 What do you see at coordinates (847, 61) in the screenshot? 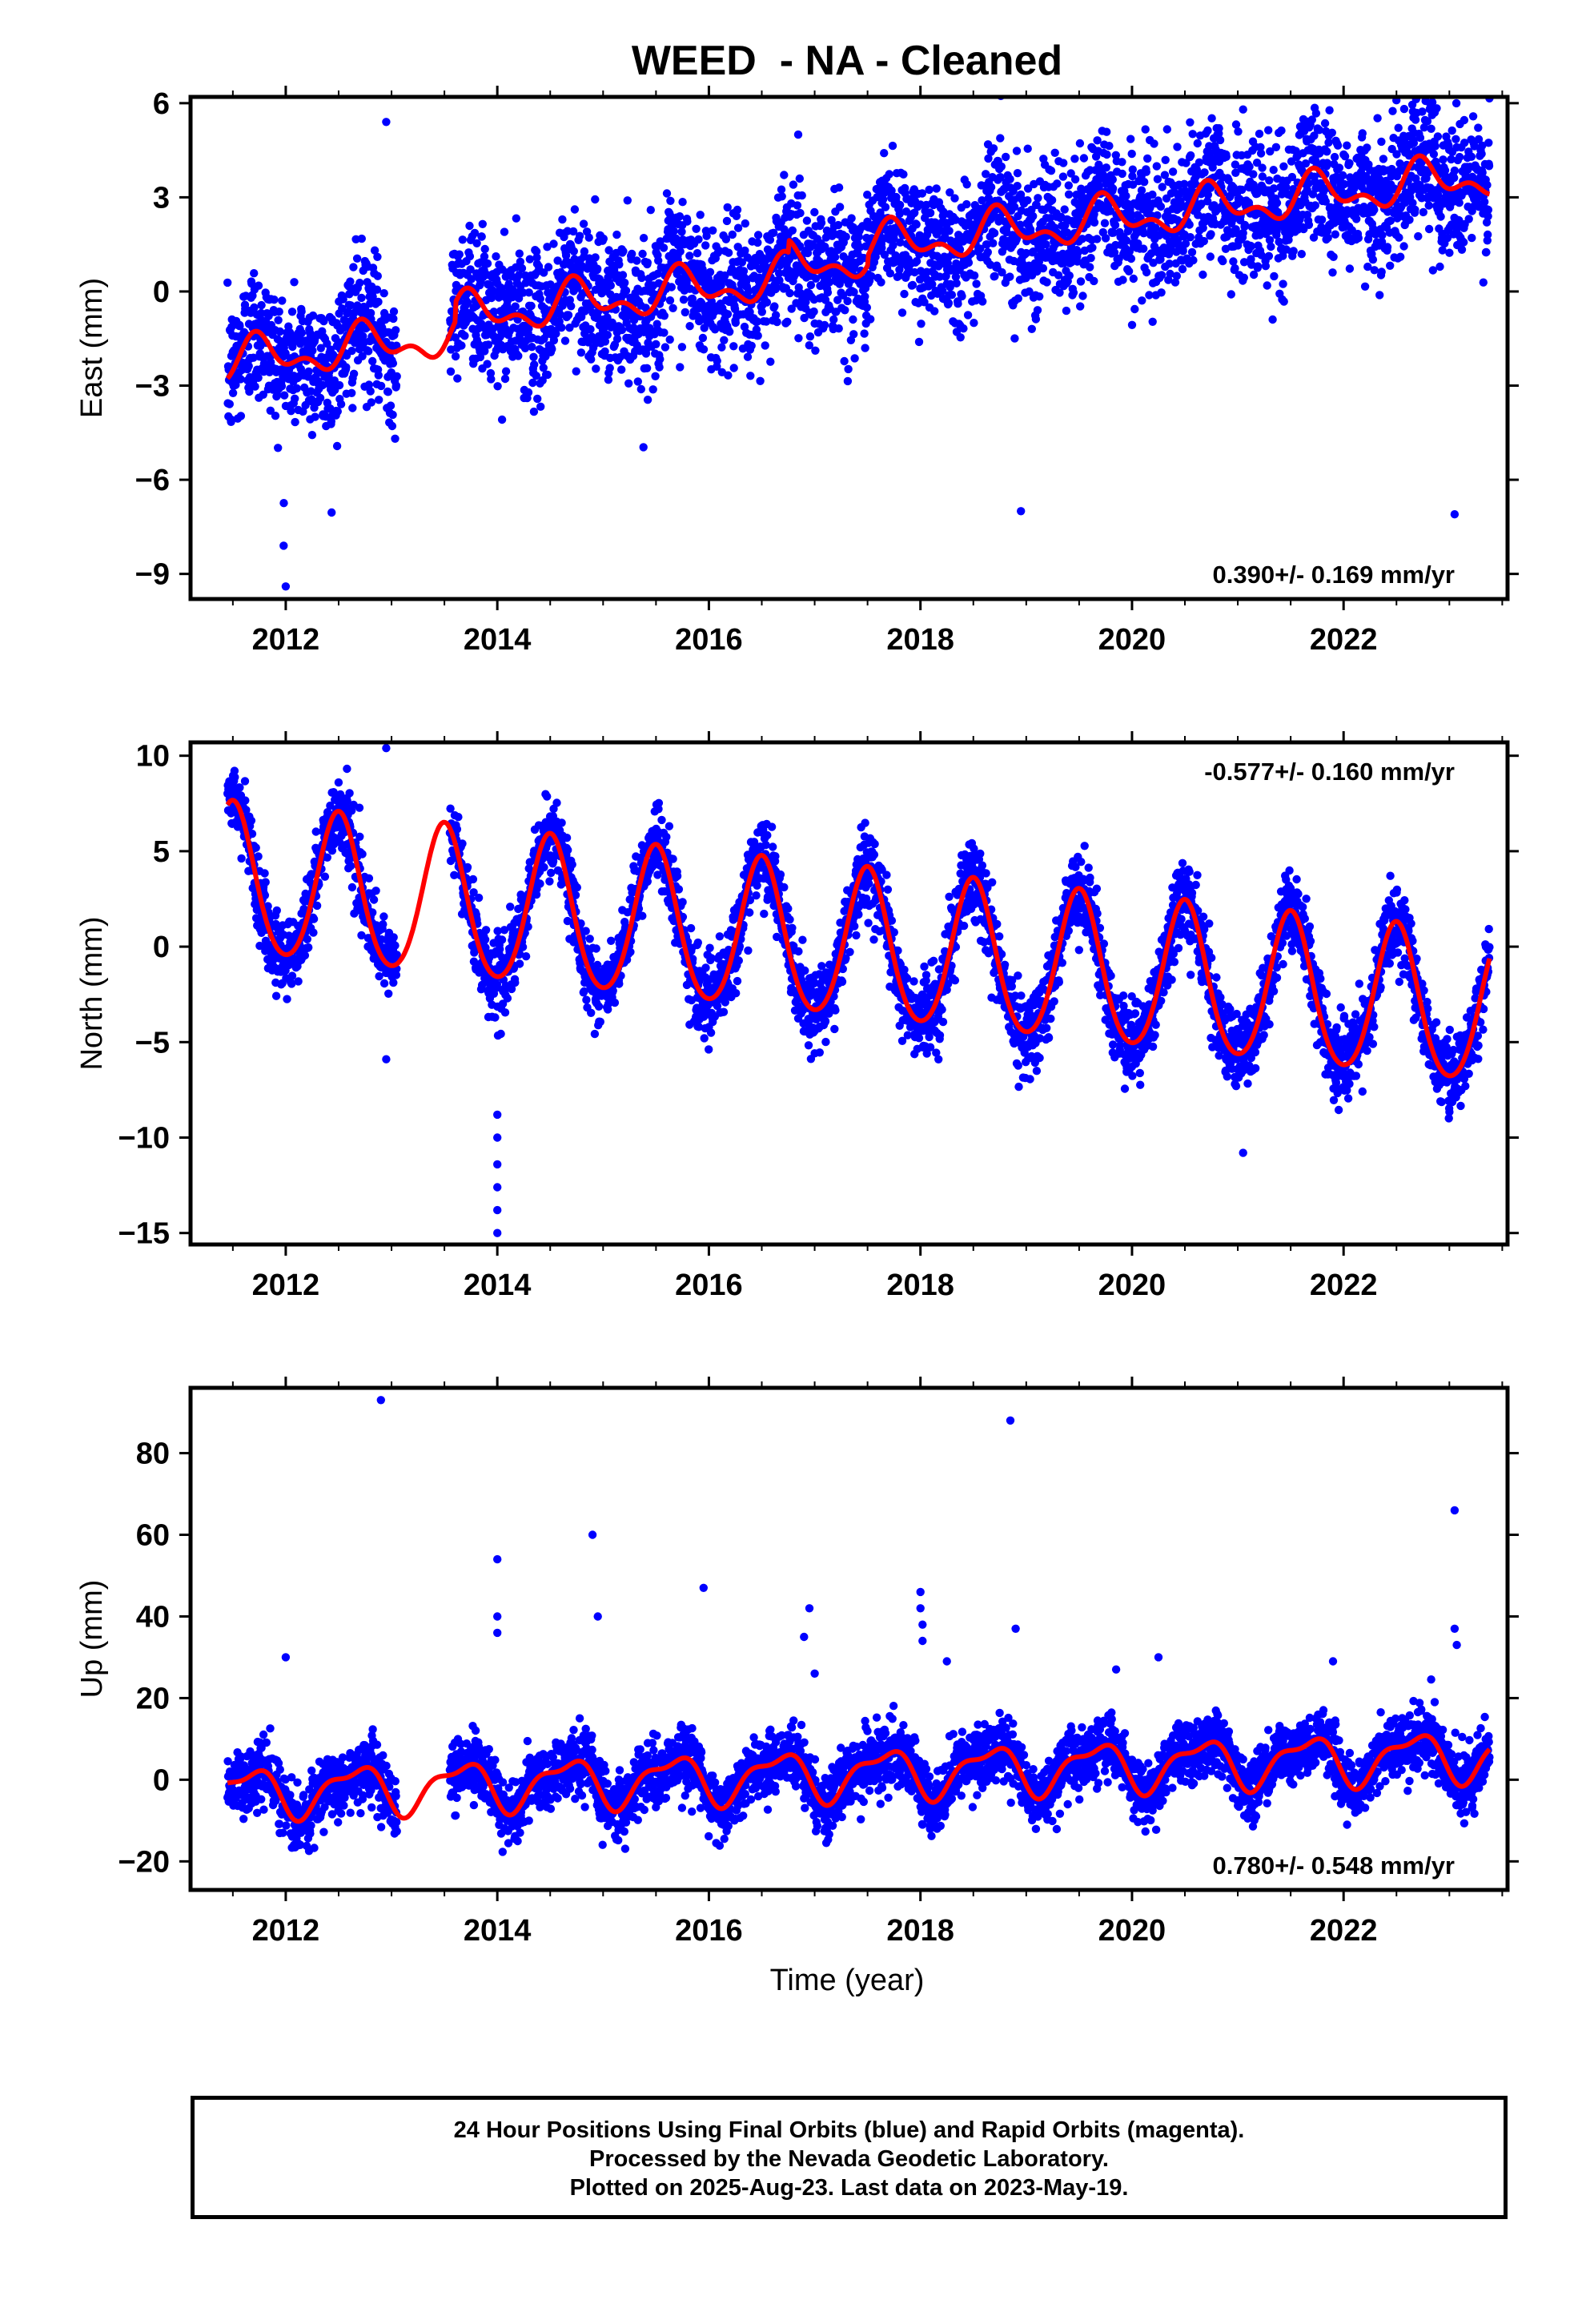
I see `chart-title: WEED - NA - Cleaned` at bounding box center [847, 61].